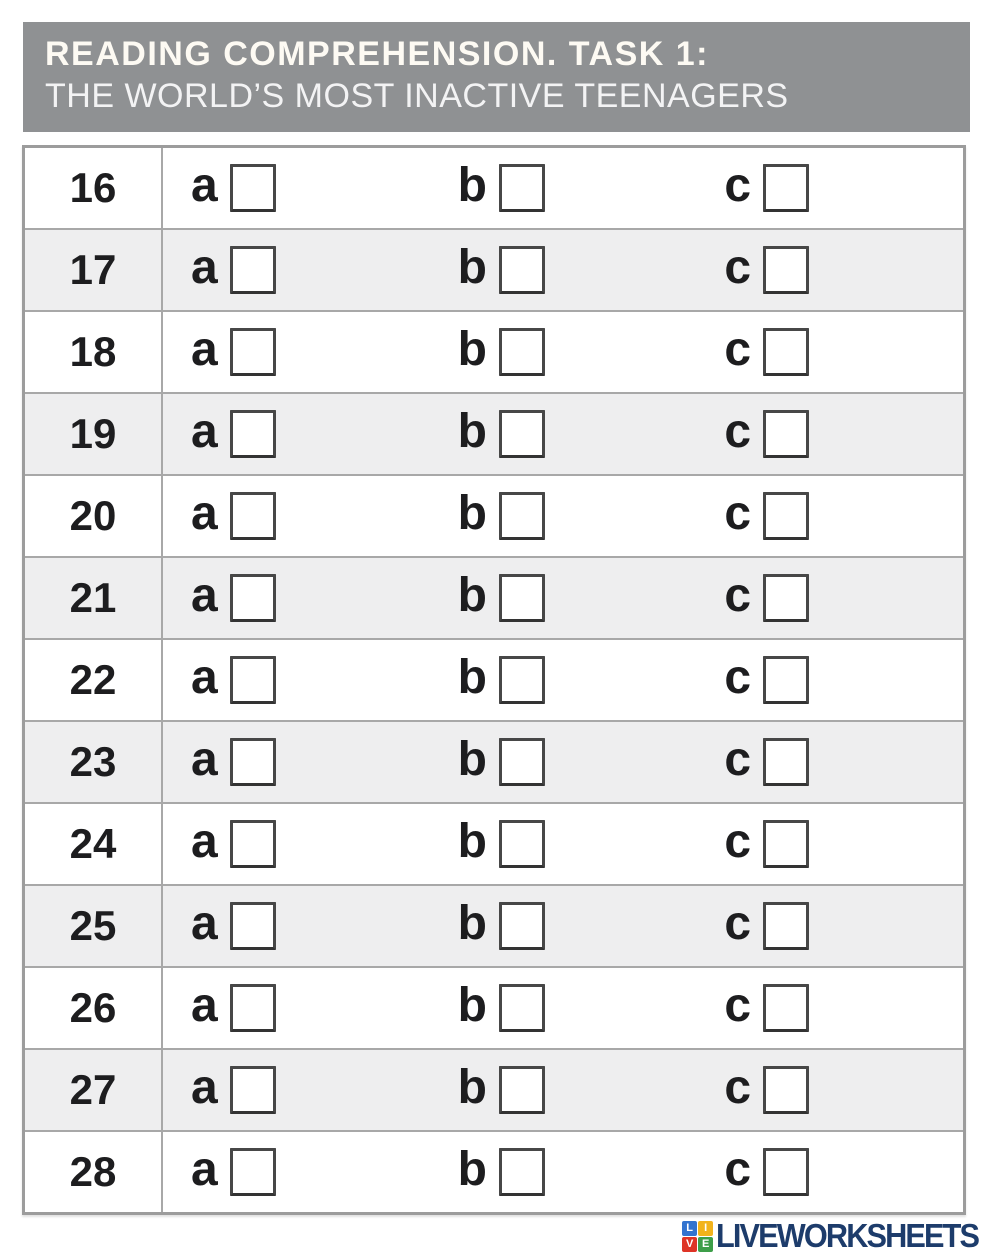 Image resolution: width=1000 pixels, height=1256 pixels. I want to click on answer-row: 20 a b c, so click(494, 517).